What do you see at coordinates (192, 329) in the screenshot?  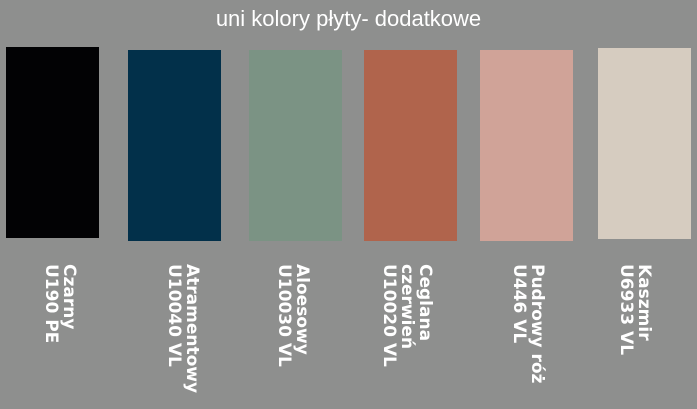 I see `swatch-name: Atramentowy` at bounding box center [192, 329].